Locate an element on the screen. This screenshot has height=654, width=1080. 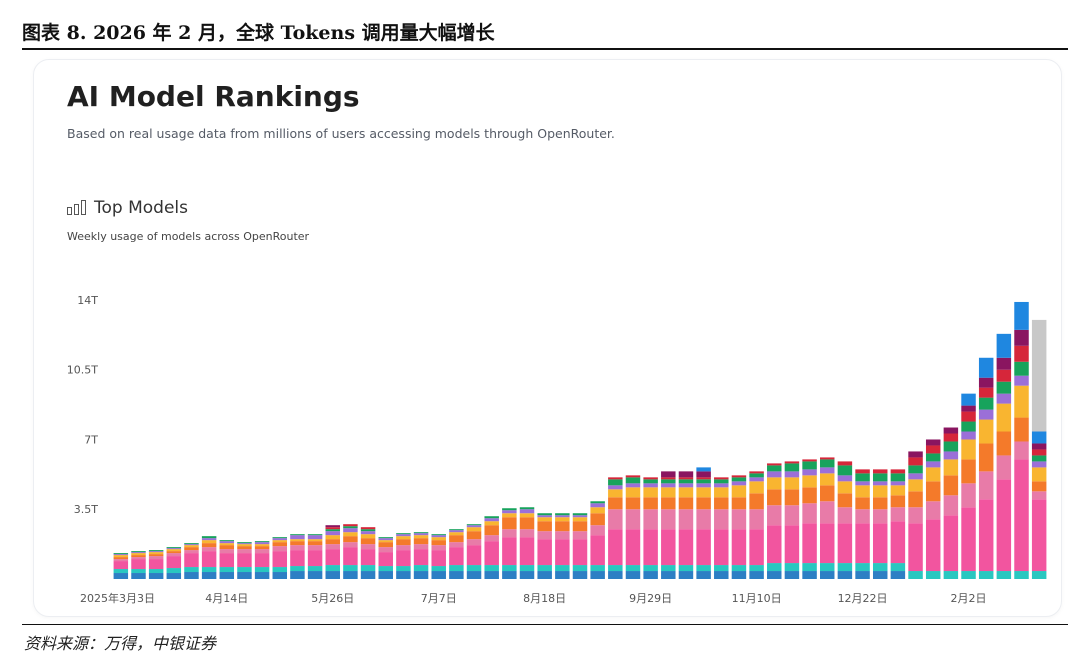
x-tick-label: 5月26日 is located at coordinates (332, 598).